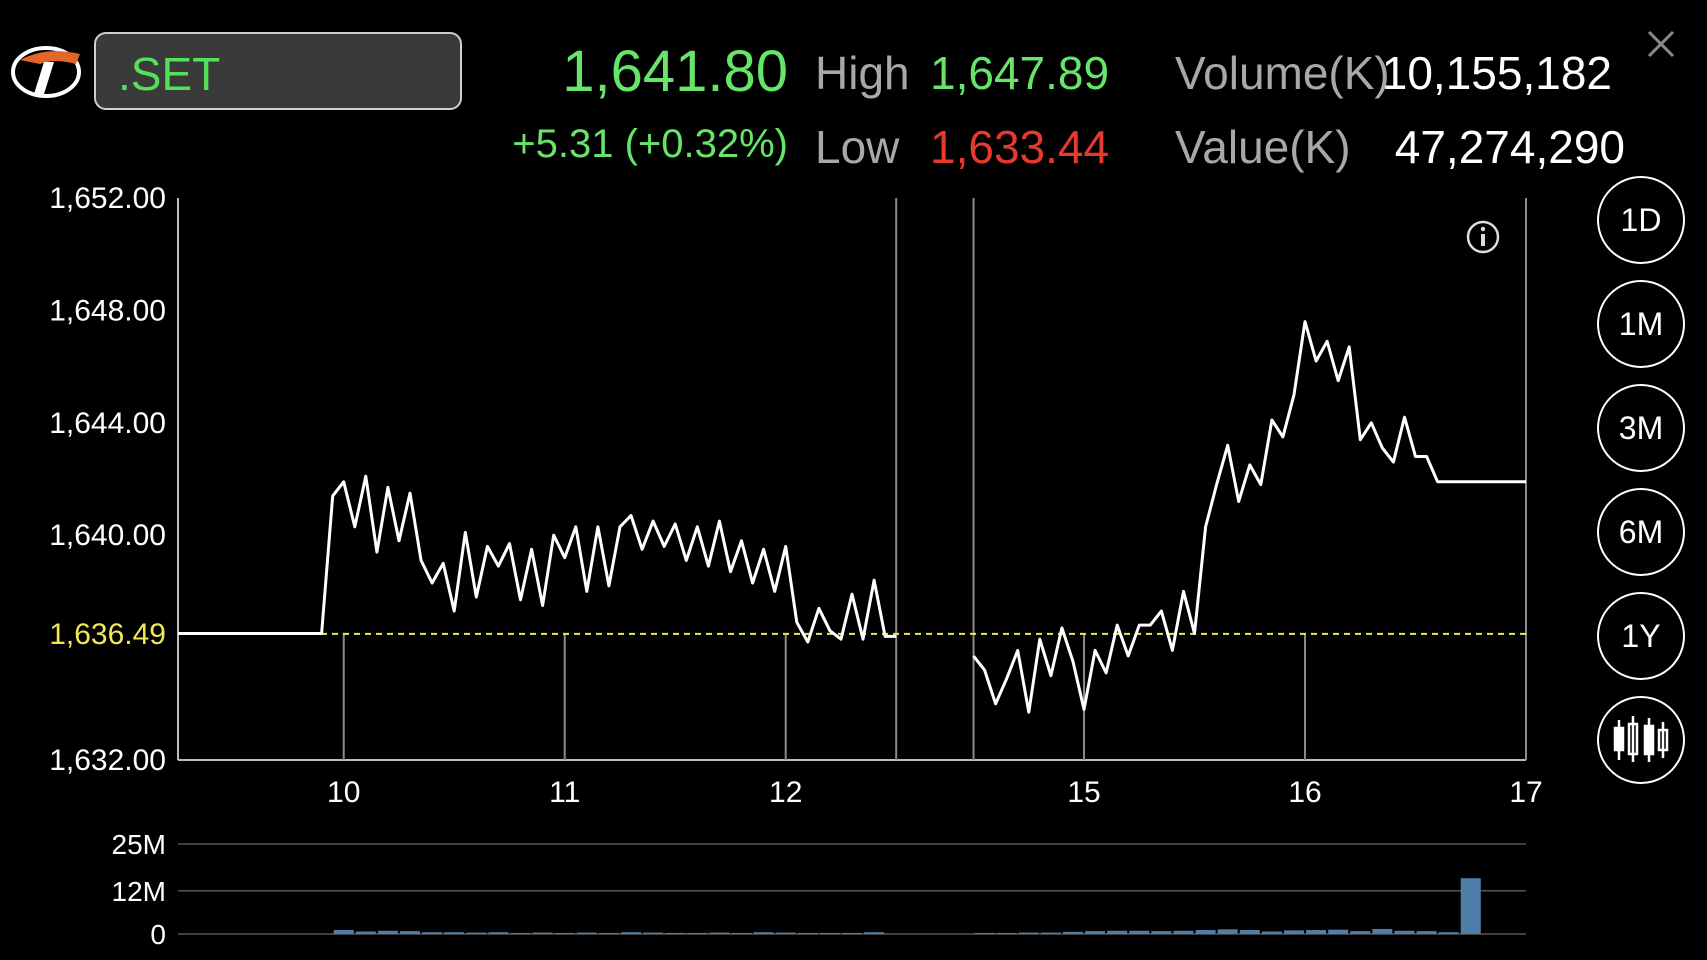  I want to click on close-icon, so click(1661, 44).